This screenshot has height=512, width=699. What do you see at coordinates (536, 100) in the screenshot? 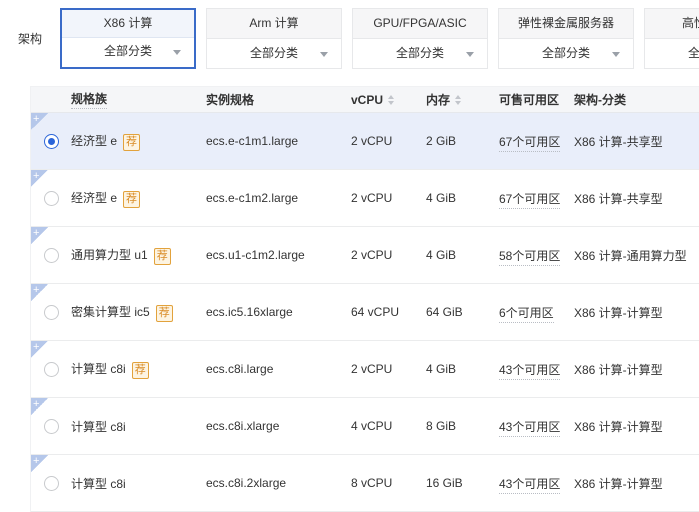
I see `column-header-zones: 可售可用区` at bounding box center [536, 100].